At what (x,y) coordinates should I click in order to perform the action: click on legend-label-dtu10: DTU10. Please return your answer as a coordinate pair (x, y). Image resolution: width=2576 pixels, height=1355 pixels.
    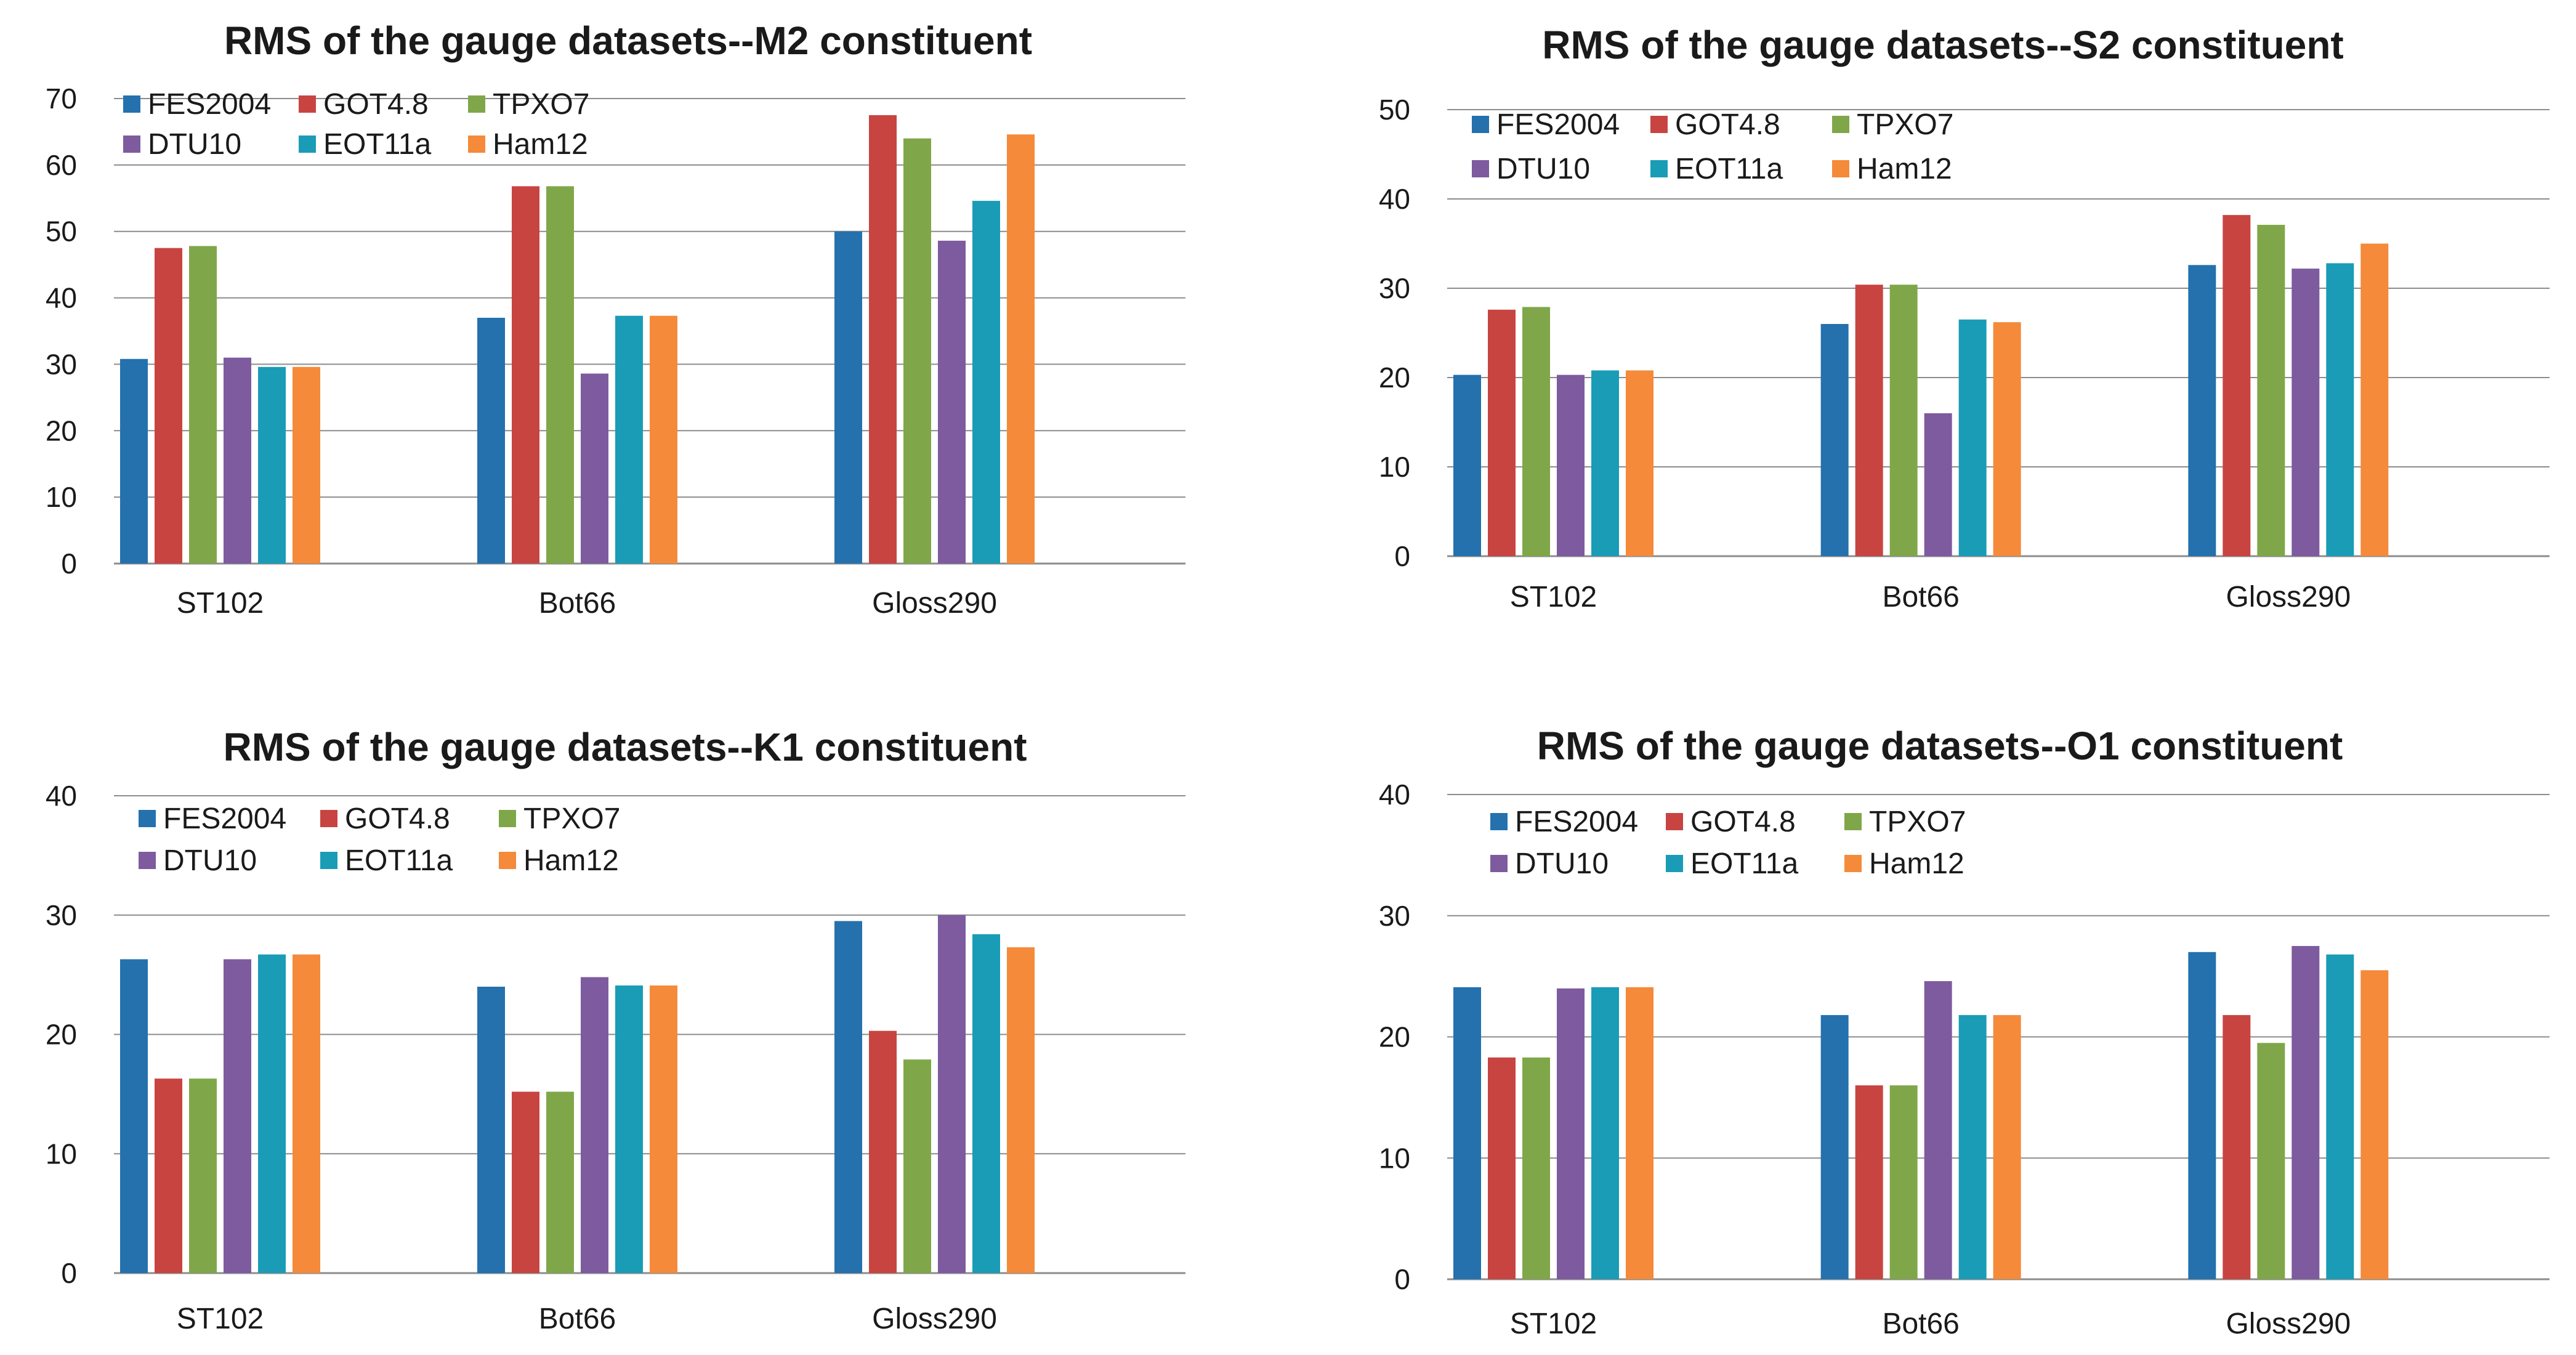
    Looking at the image, I should click on (194, 144).